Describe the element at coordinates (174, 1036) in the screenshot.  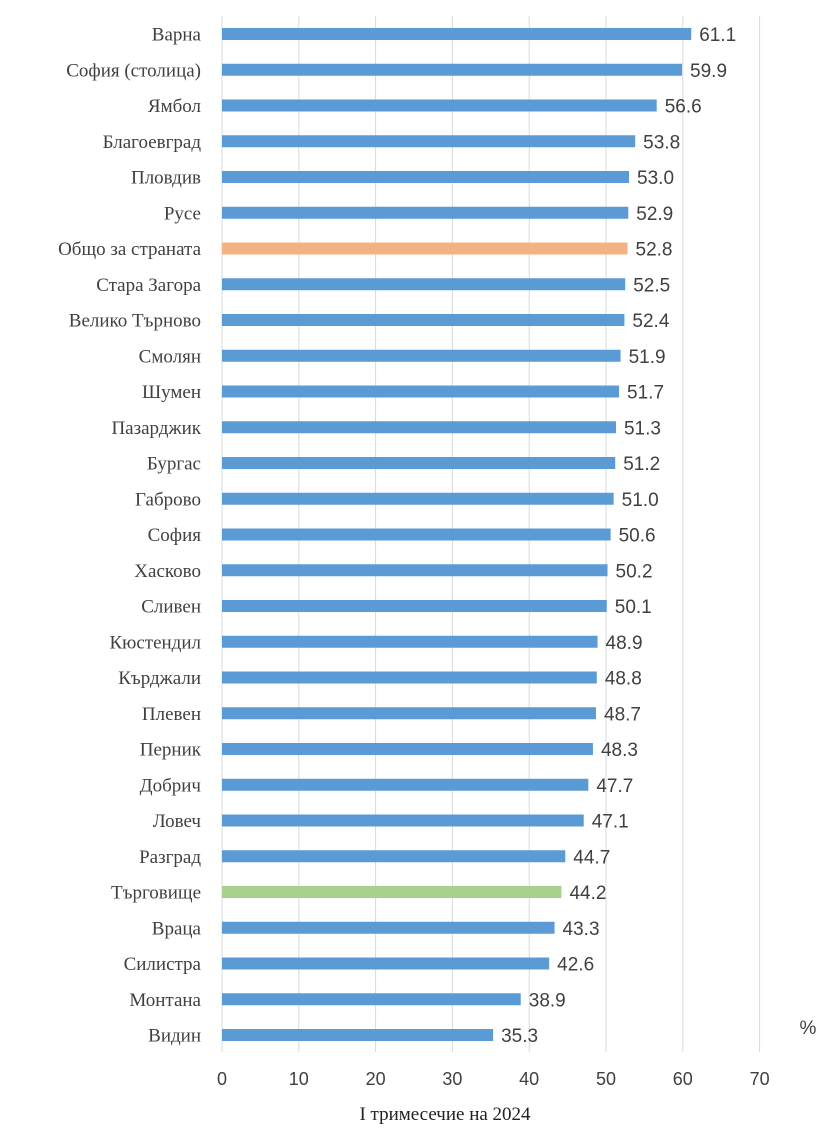
I see `category-label: Видин` at that location.